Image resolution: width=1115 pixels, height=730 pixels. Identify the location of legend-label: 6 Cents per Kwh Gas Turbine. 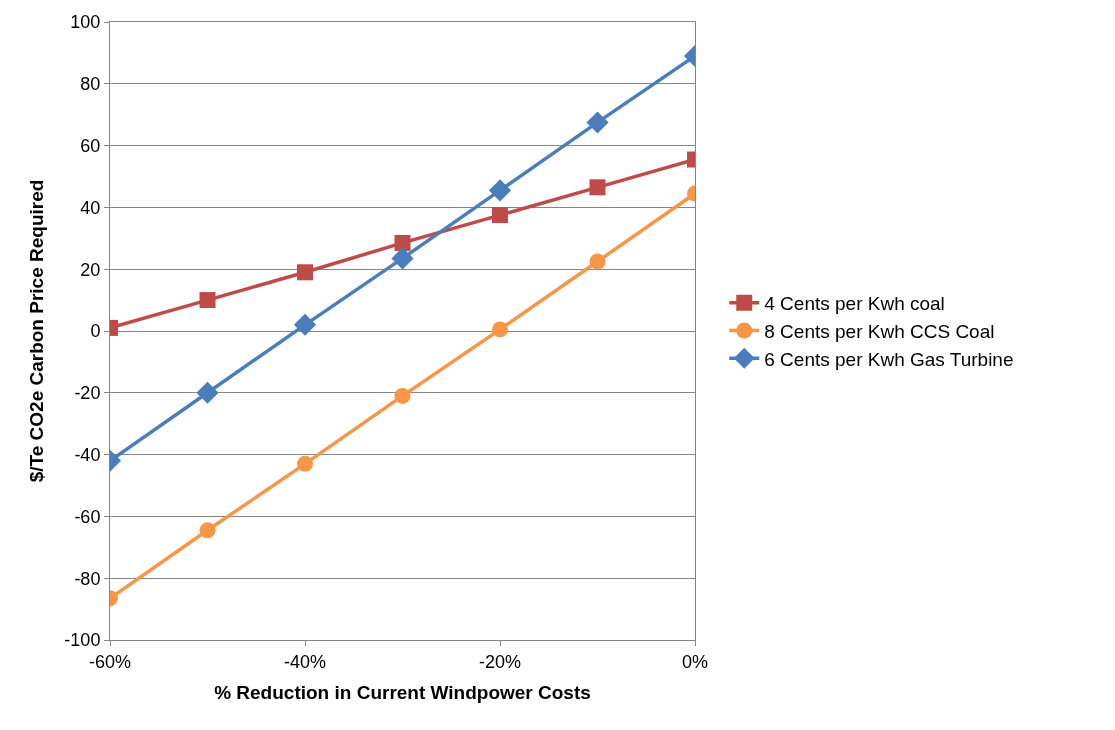
(889, 359).